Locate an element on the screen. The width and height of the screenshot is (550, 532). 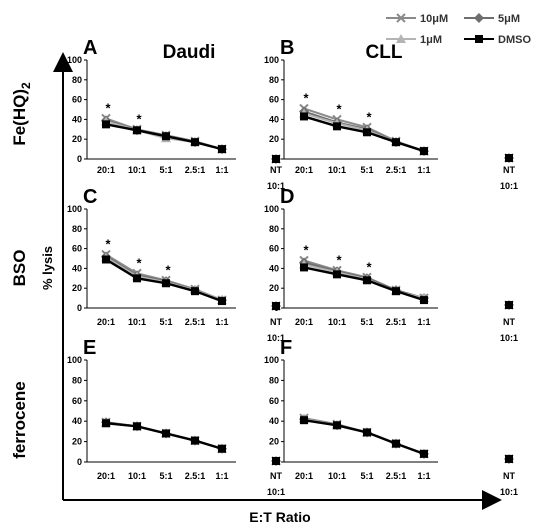
legend-label-0: 10μM is located at coordinates (434, 19).